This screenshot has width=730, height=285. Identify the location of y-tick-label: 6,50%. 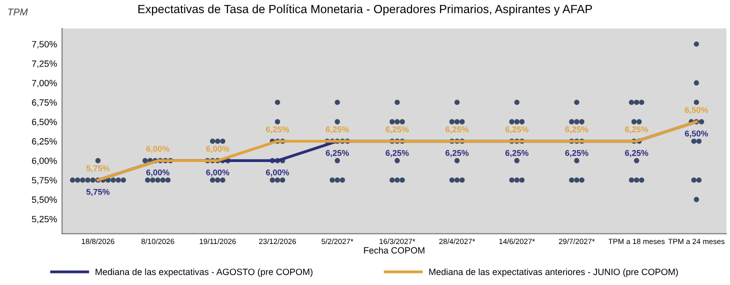
(44, 122).